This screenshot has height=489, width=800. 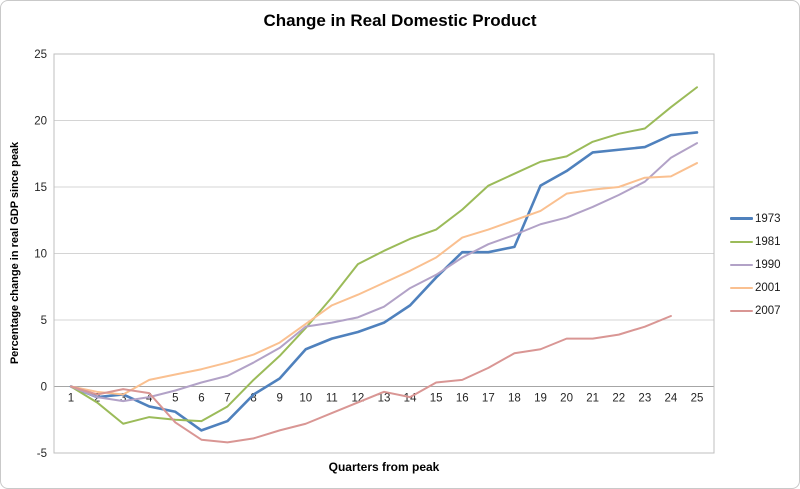 What do you see at coordinates (618, 399) in the screenshot?
I see `x-tick-label: 22` at bounding box center [618, 399].